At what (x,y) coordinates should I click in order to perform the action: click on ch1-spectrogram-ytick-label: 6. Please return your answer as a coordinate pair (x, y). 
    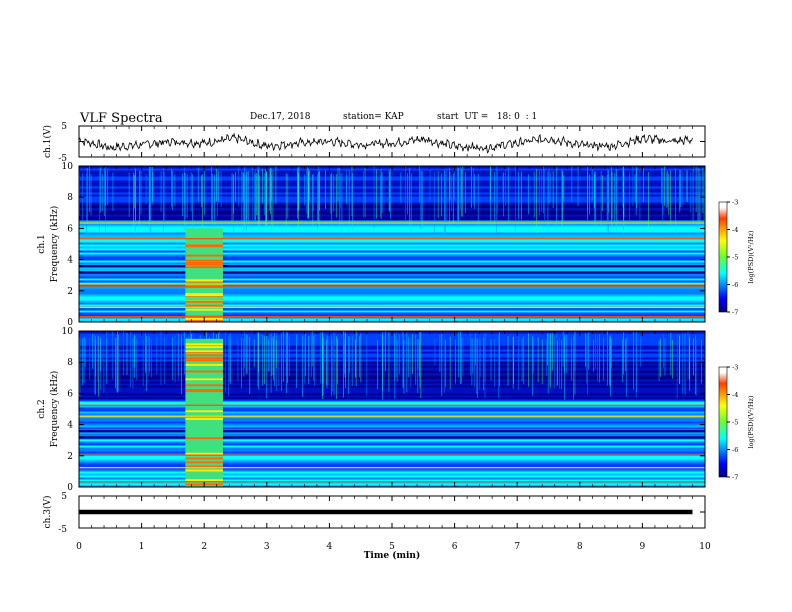
    Looking at the image, I should click on (70, 229).